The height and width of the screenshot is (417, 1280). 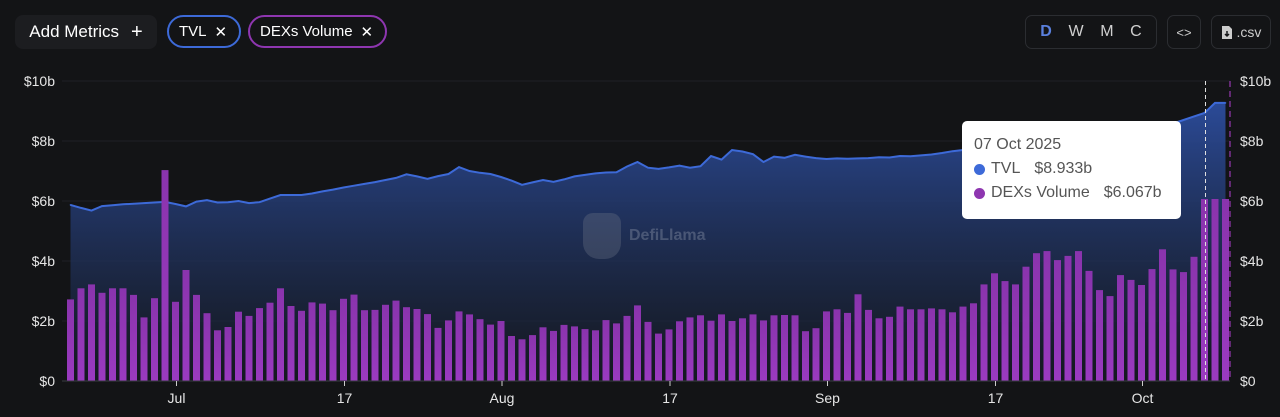 What do you see at coordinates (1136, 31) in the screenshot?
I see `period-cumulative-button: C` at bounding box center [1136, 31].